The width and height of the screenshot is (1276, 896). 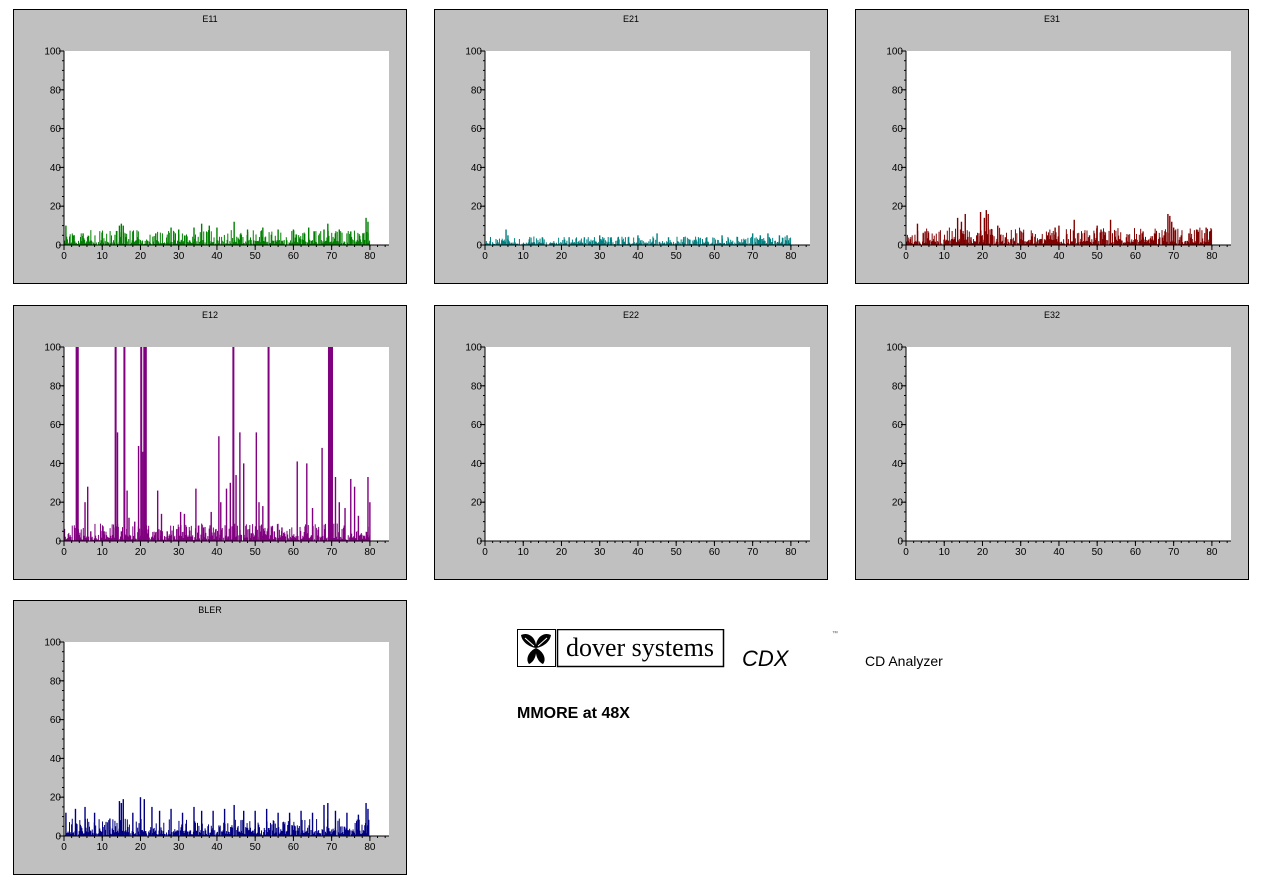 What do you see at coordinates (209, 315) in the screenshot?
I see `chart-title: E12` at bounding box center [209, 315].